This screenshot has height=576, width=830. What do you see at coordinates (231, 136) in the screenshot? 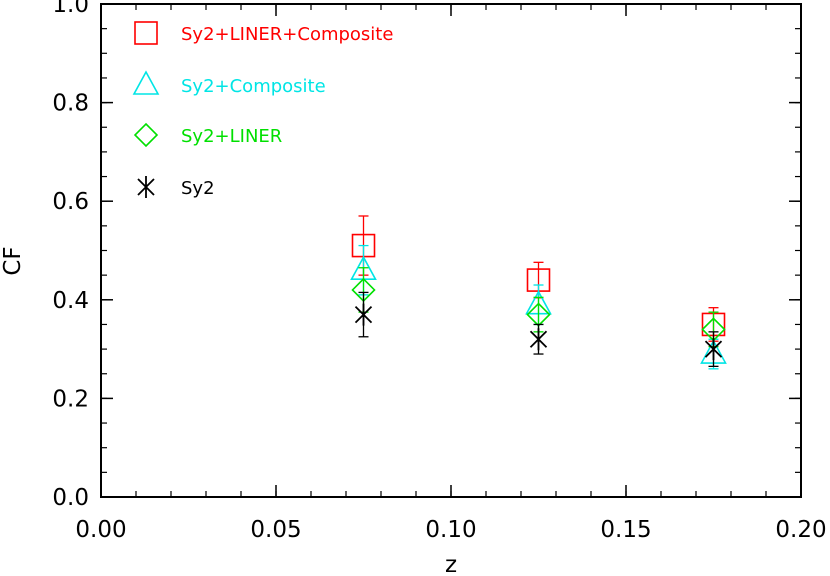
I see `legend-label: Sy2+LINER` at bounding box center [231, 136].